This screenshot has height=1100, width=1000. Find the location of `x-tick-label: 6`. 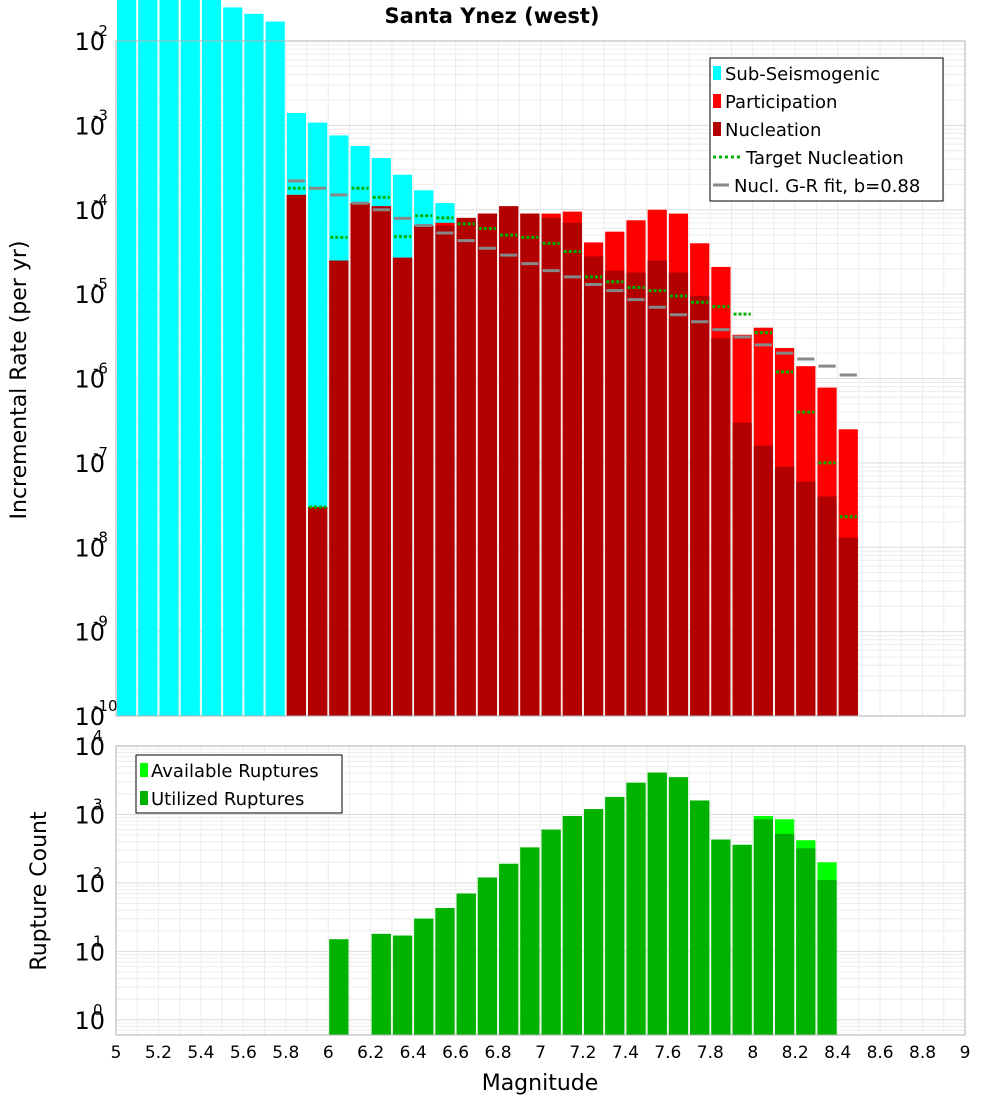

x-tick-label: 6 is located at coordinates (328, 1053).